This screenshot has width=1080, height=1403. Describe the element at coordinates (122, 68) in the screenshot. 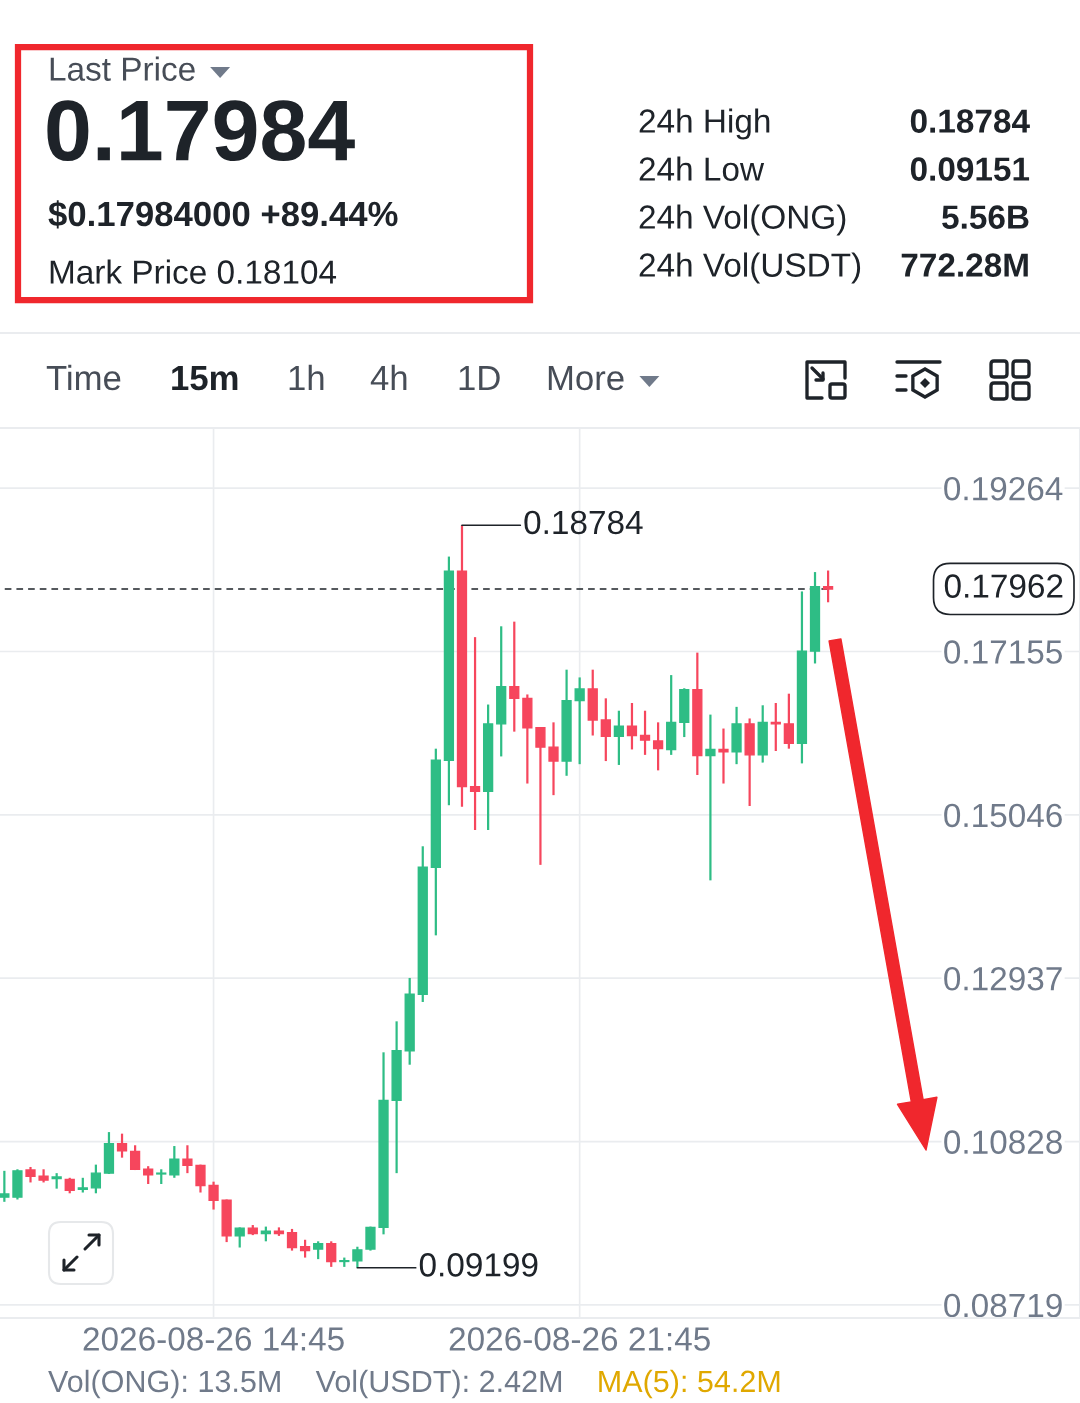

I see `text: Last Price` at that location.